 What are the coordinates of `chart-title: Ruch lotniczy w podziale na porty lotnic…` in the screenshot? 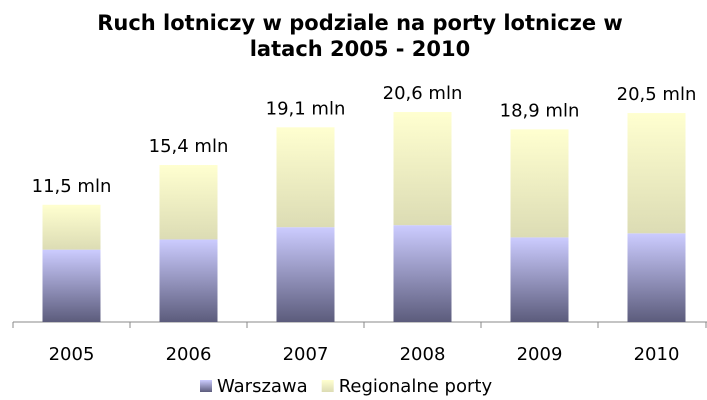 It's located at (360, 23).